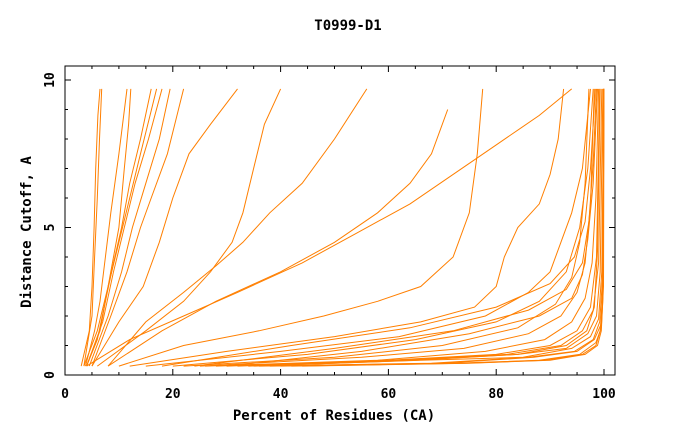 Image resolution: width=680 pixels, height=440 pixels. What do you see at coordinates (496, 394) in the screenshot?
I see `x-tick-label: 80` at bounding box center [496, 394].